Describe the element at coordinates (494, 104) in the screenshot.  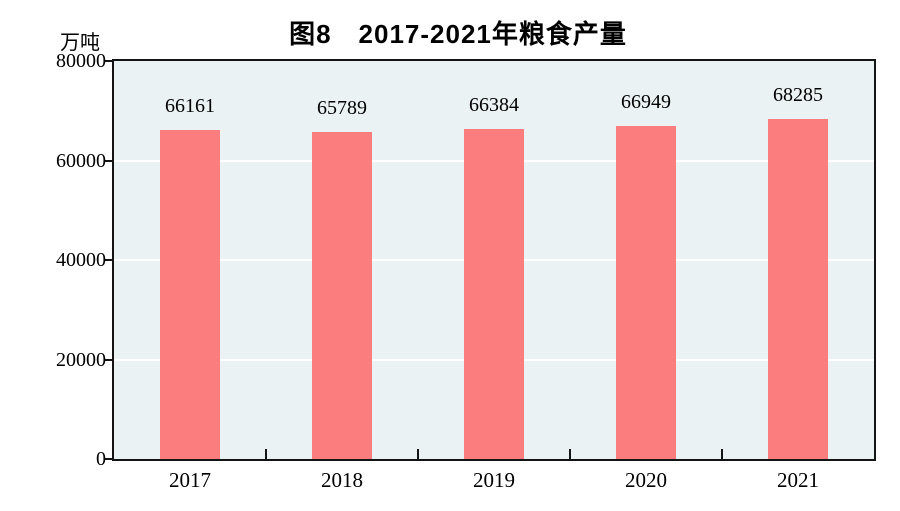
I see `bar-value-label: 66384` at that location.